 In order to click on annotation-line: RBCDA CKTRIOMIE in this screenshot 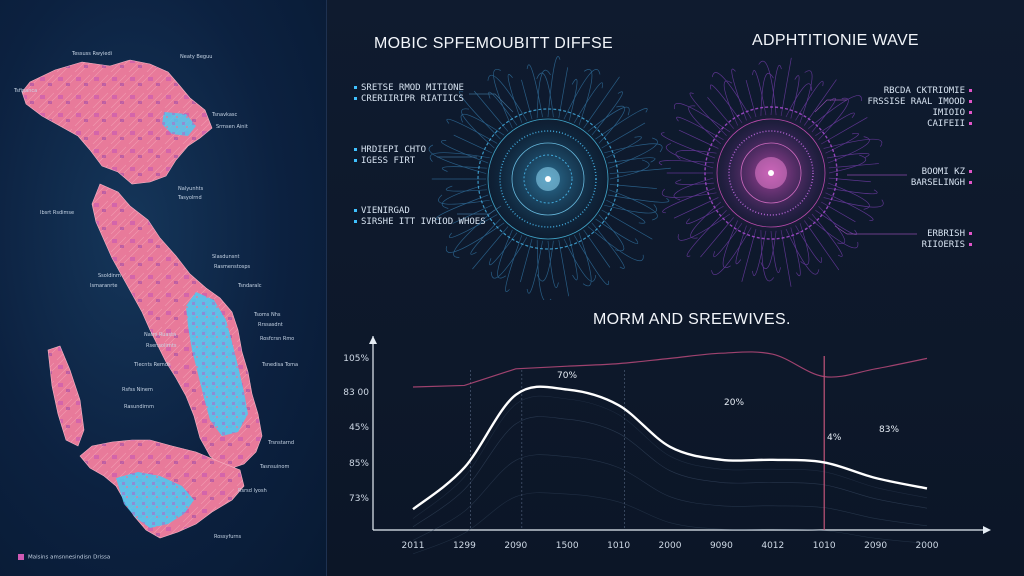, I will do `click(924, 91)`.